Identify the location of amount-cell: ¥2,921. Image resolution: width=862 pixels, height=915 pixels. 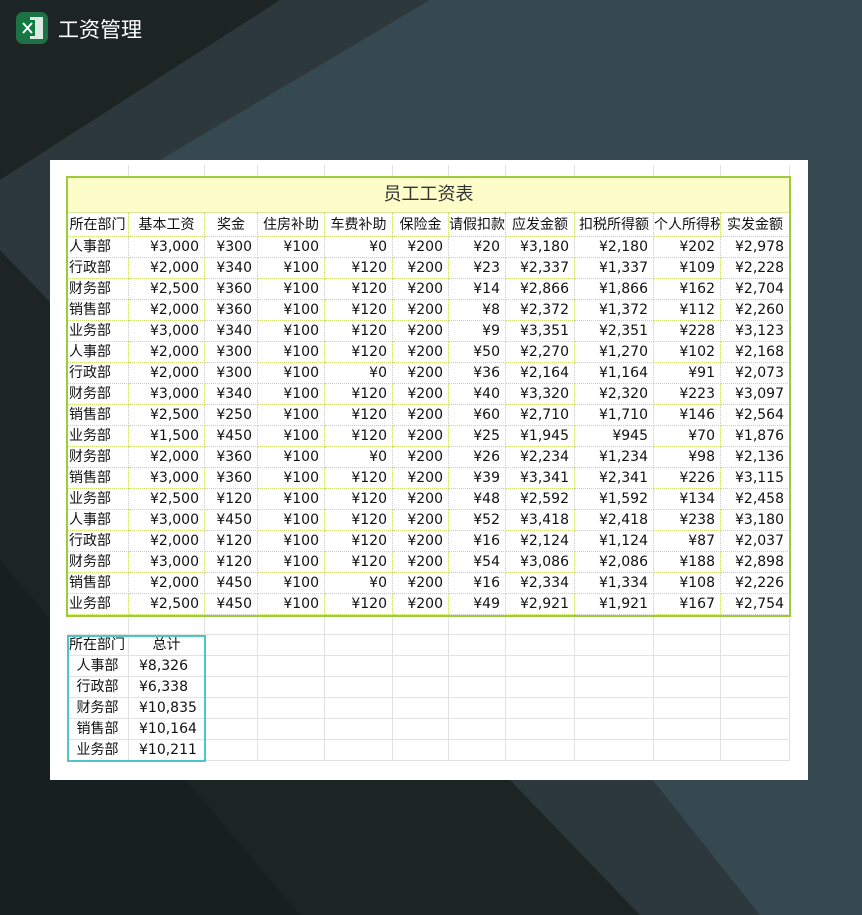
(540, 604).